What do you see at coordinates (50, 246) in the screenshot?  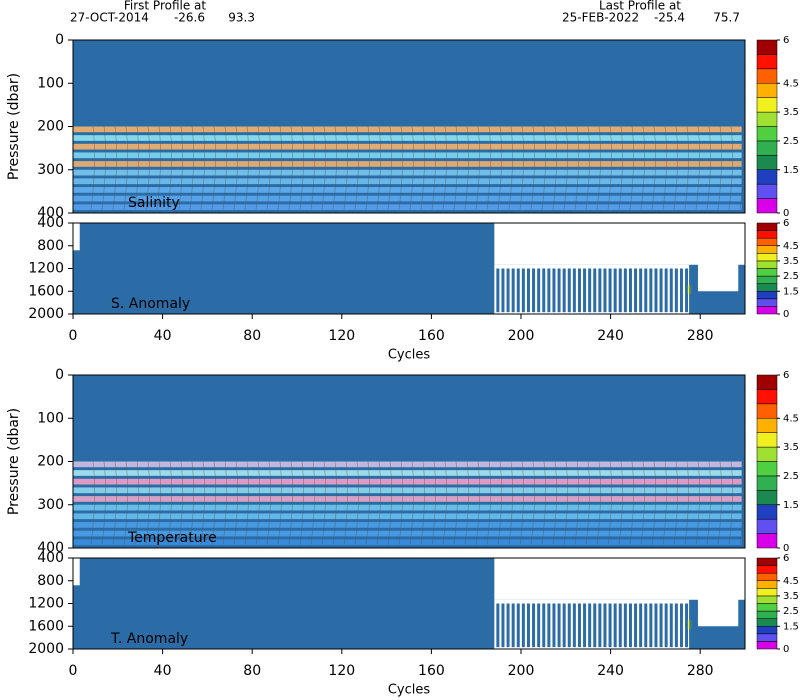 I see `y-tick-label: 800` at bounding box center [50, 246].